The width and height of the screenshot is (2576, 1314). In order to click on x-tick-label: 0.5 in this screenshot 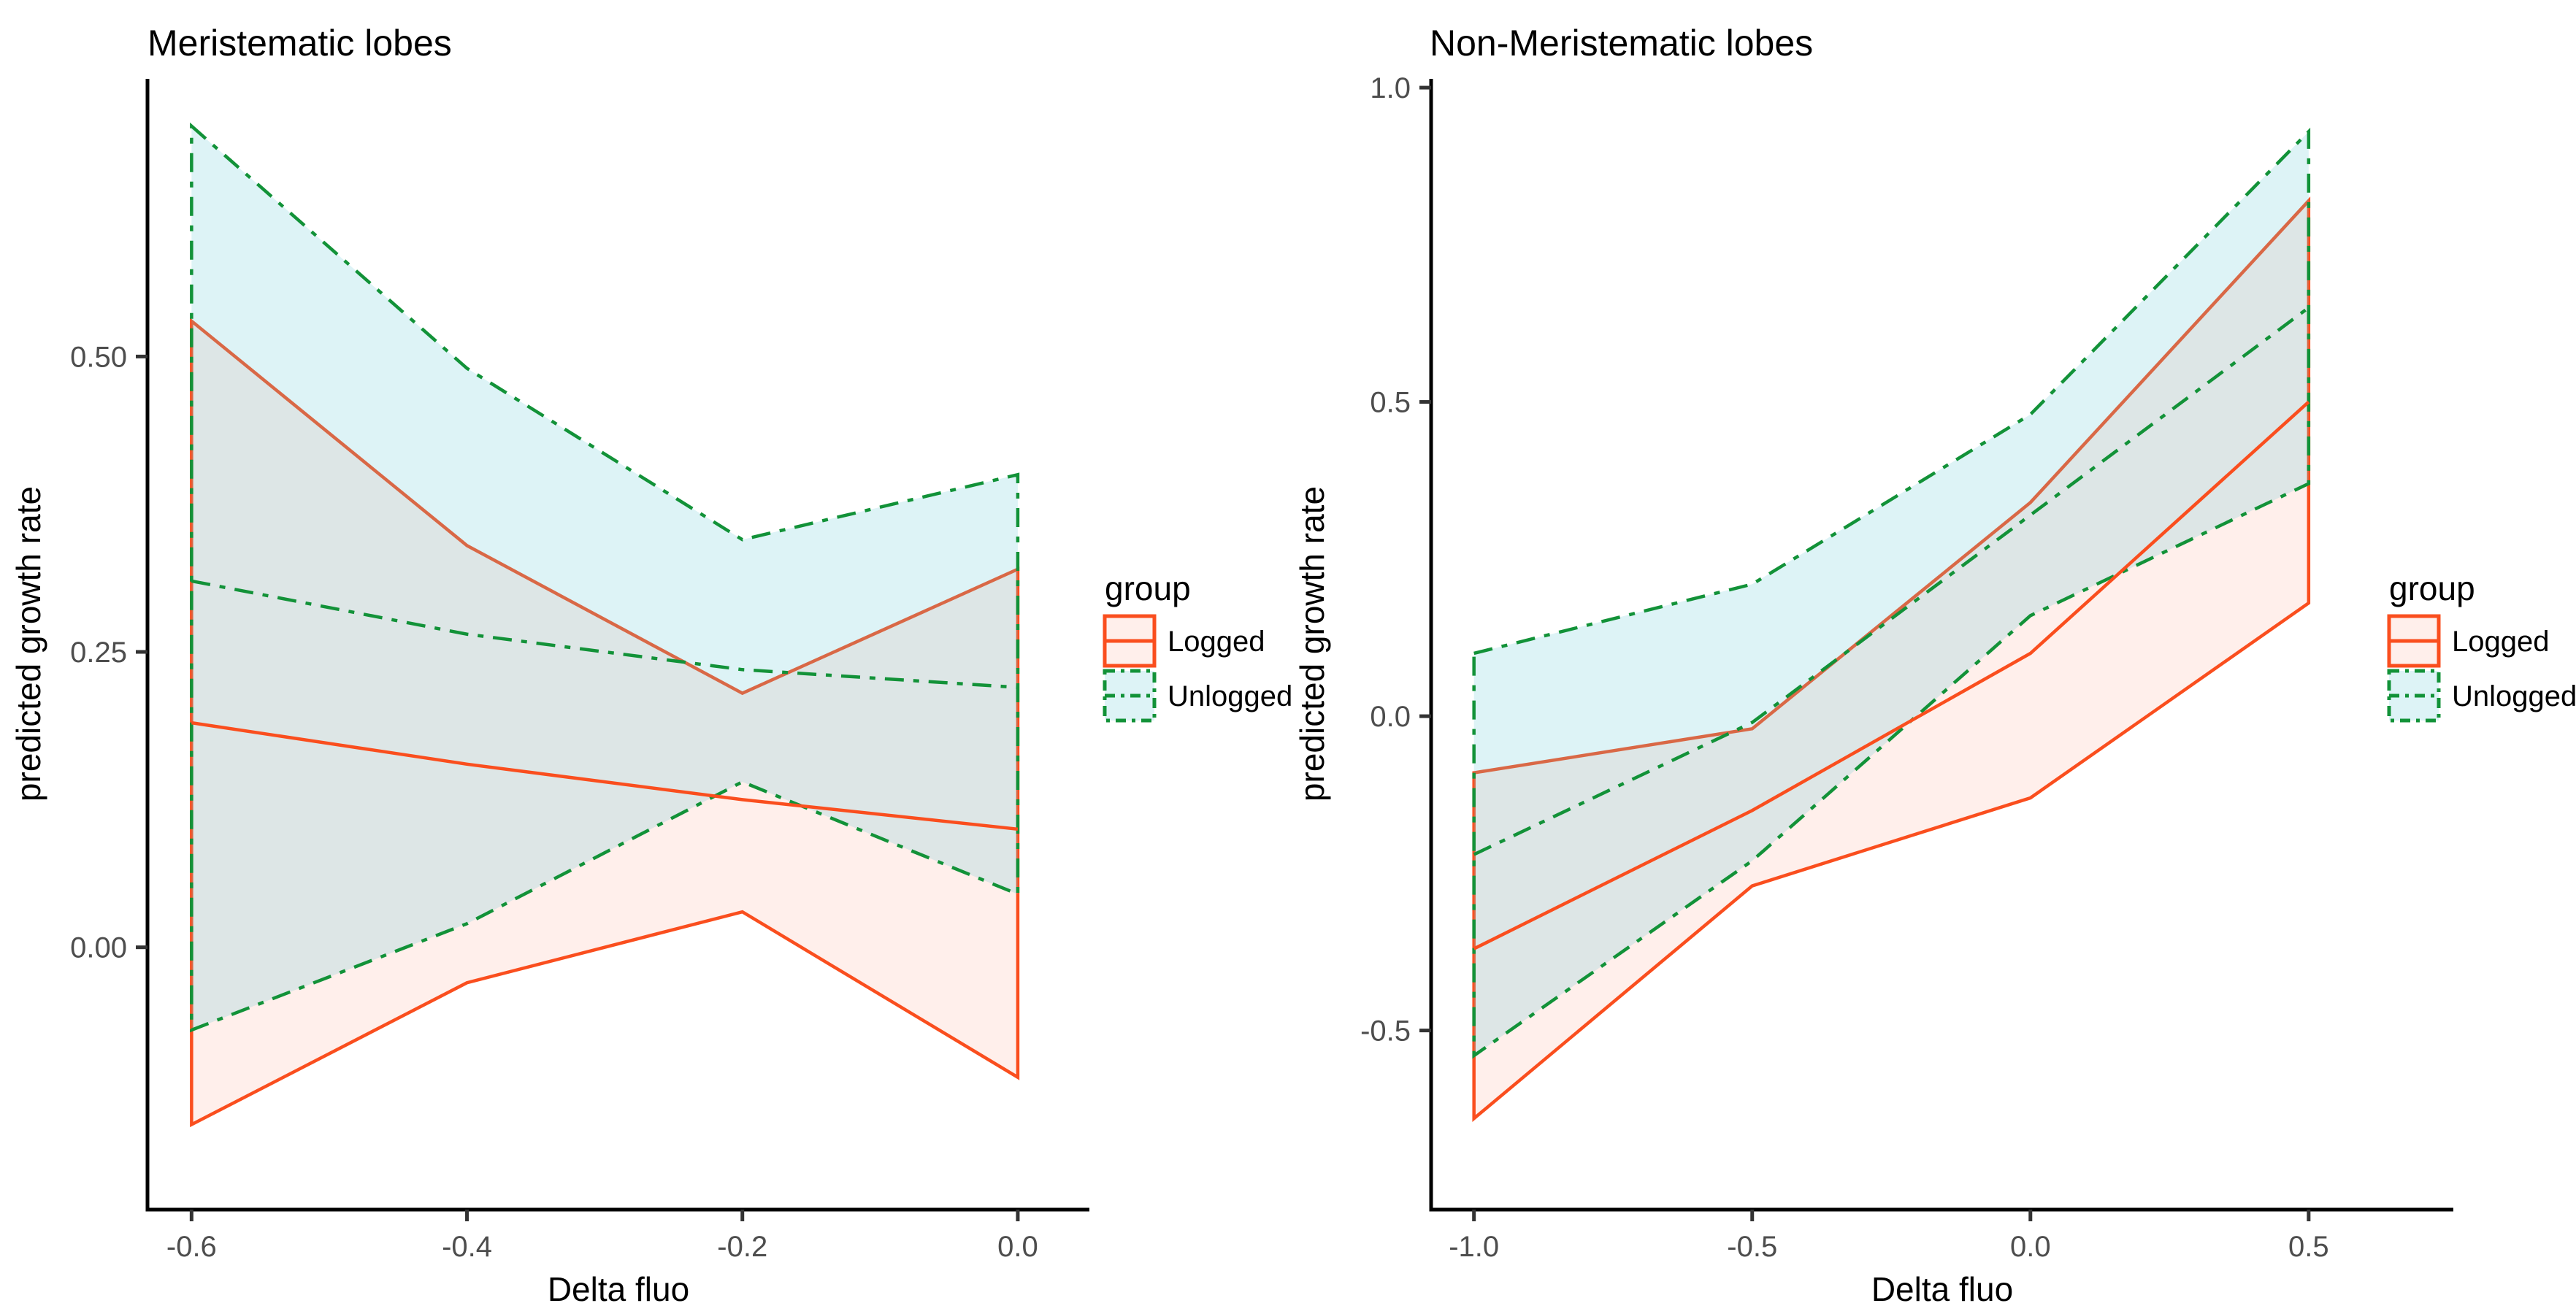, I will do `click(2308, 1247)`.